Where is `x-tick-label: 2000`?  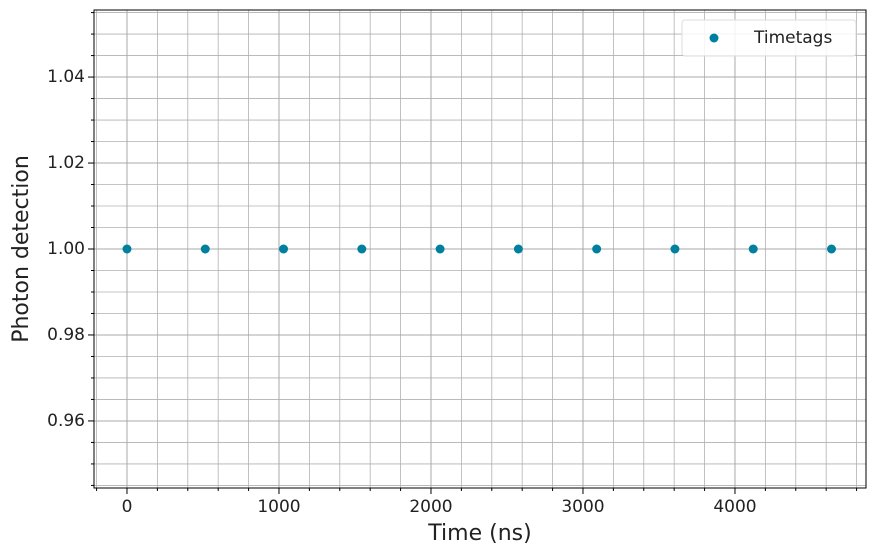 x-tick-label: 2000 is located at coordinates (430, 507).